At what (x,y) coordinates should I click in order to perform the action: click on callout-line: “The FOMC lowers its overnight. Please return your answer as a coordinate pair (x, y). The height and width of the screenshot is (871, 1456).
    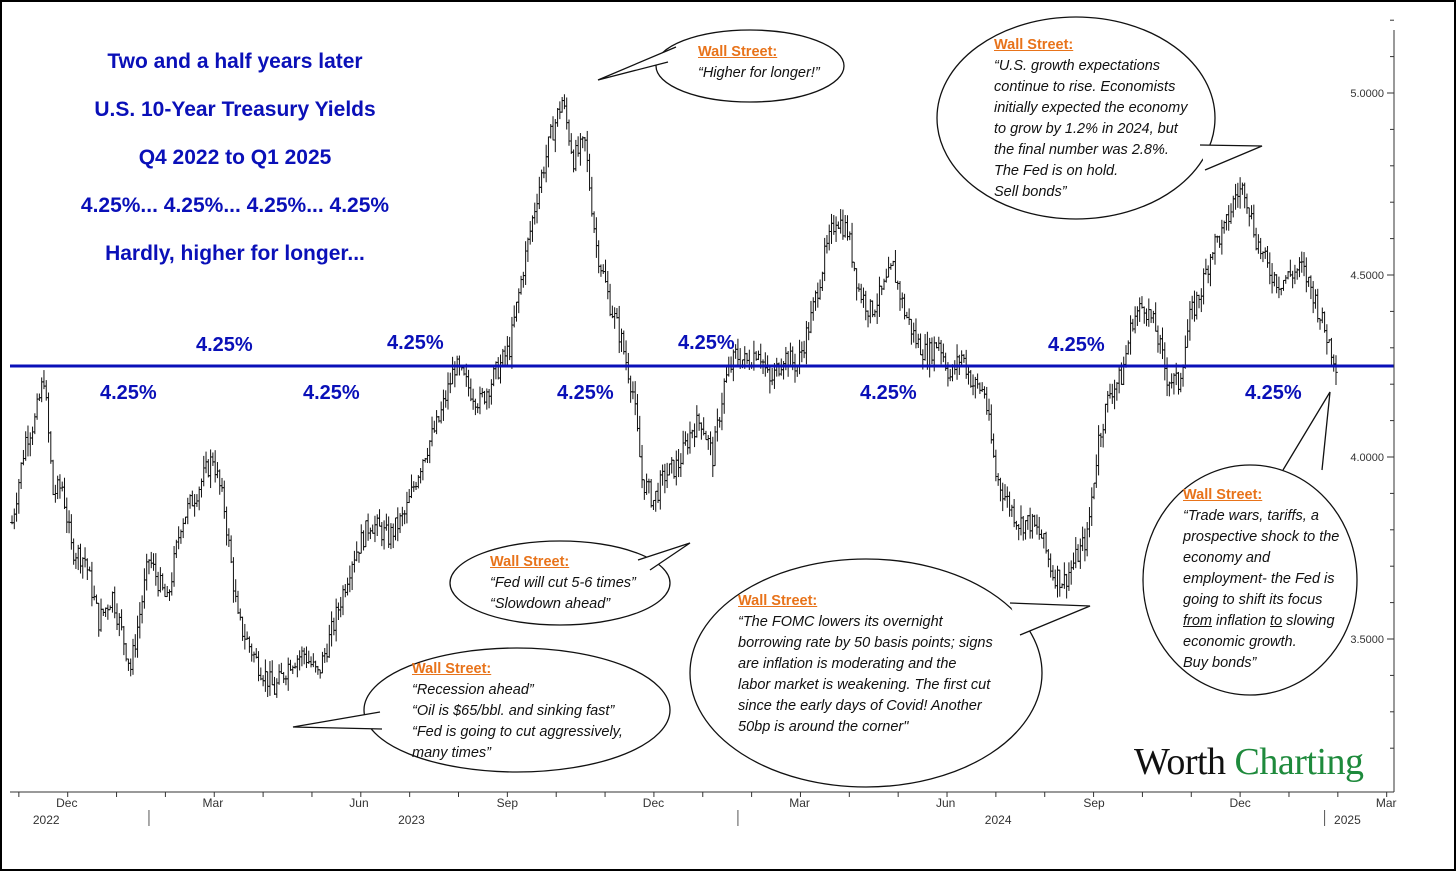
    Looking at the image, I should click on (840, 622).